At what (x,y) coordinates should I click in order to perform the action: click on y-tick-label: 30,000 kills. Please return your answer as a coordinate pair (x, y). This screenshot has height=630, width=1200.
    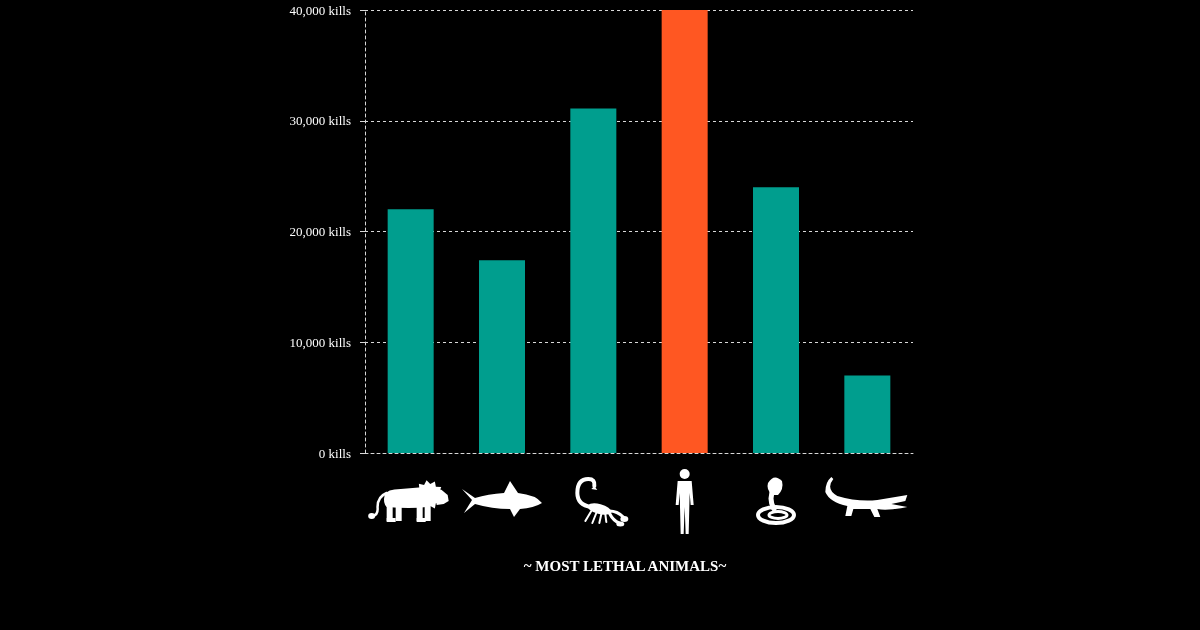
    Looking at the image, I should click on (320, 121).